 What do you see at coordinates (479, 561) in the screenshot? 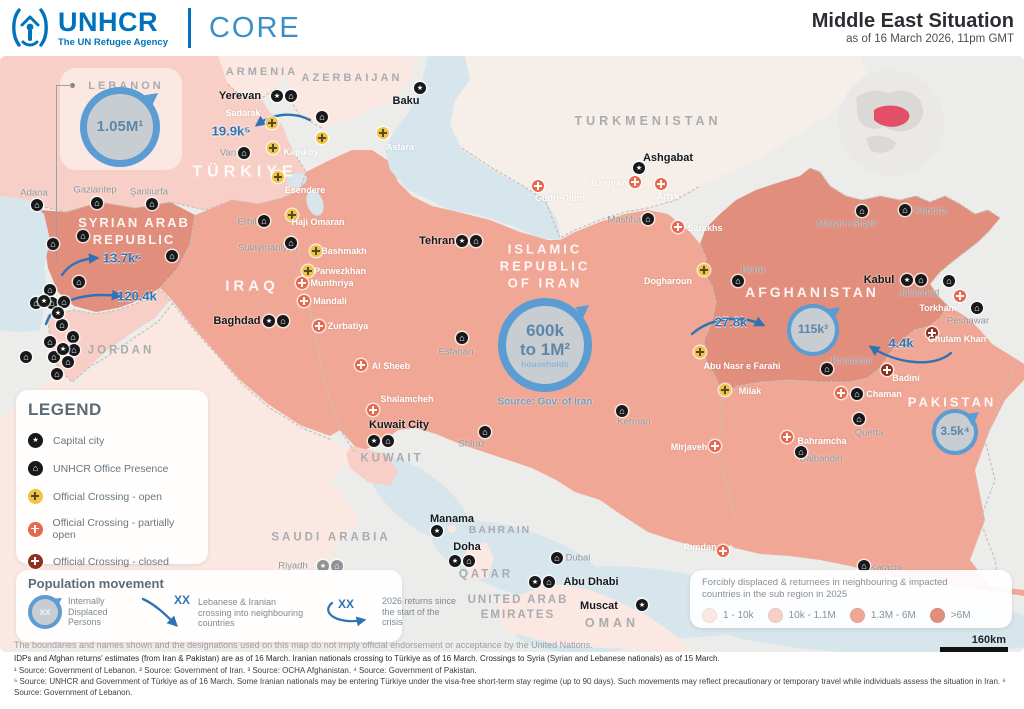
I see `country-shape-qatar` at bounding box center [479, 561].